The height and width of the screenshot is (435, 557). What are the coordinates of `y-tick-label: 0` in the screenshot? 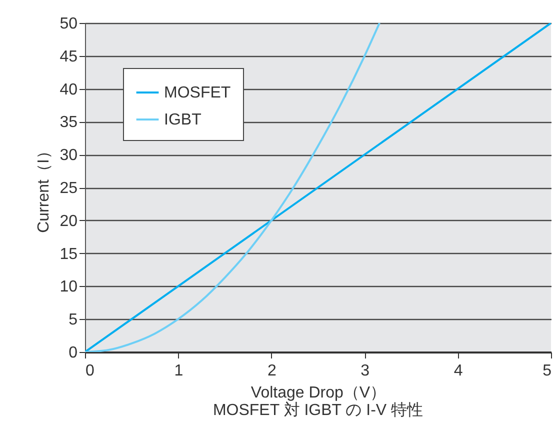 It's located at (73, 353).